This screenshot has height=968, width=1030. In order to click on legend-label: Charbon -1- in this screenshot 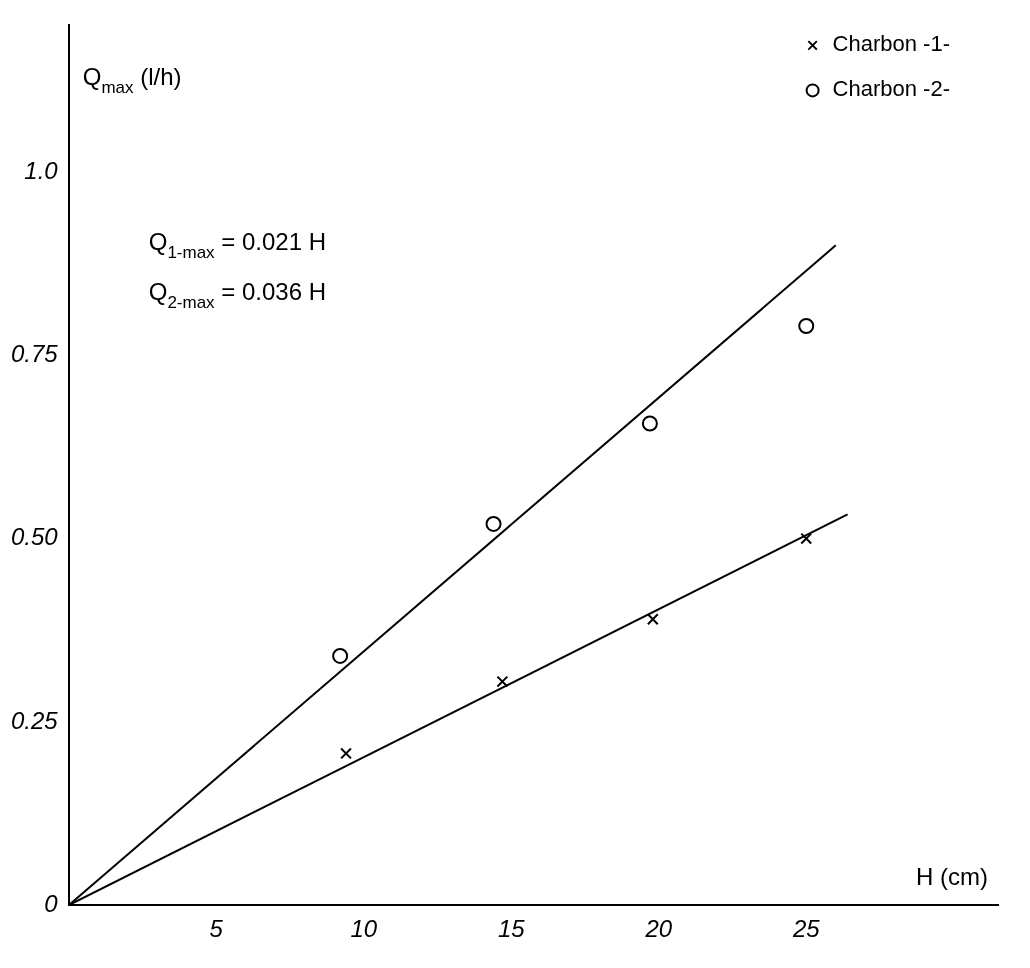, I will do `click(891, 44)`.